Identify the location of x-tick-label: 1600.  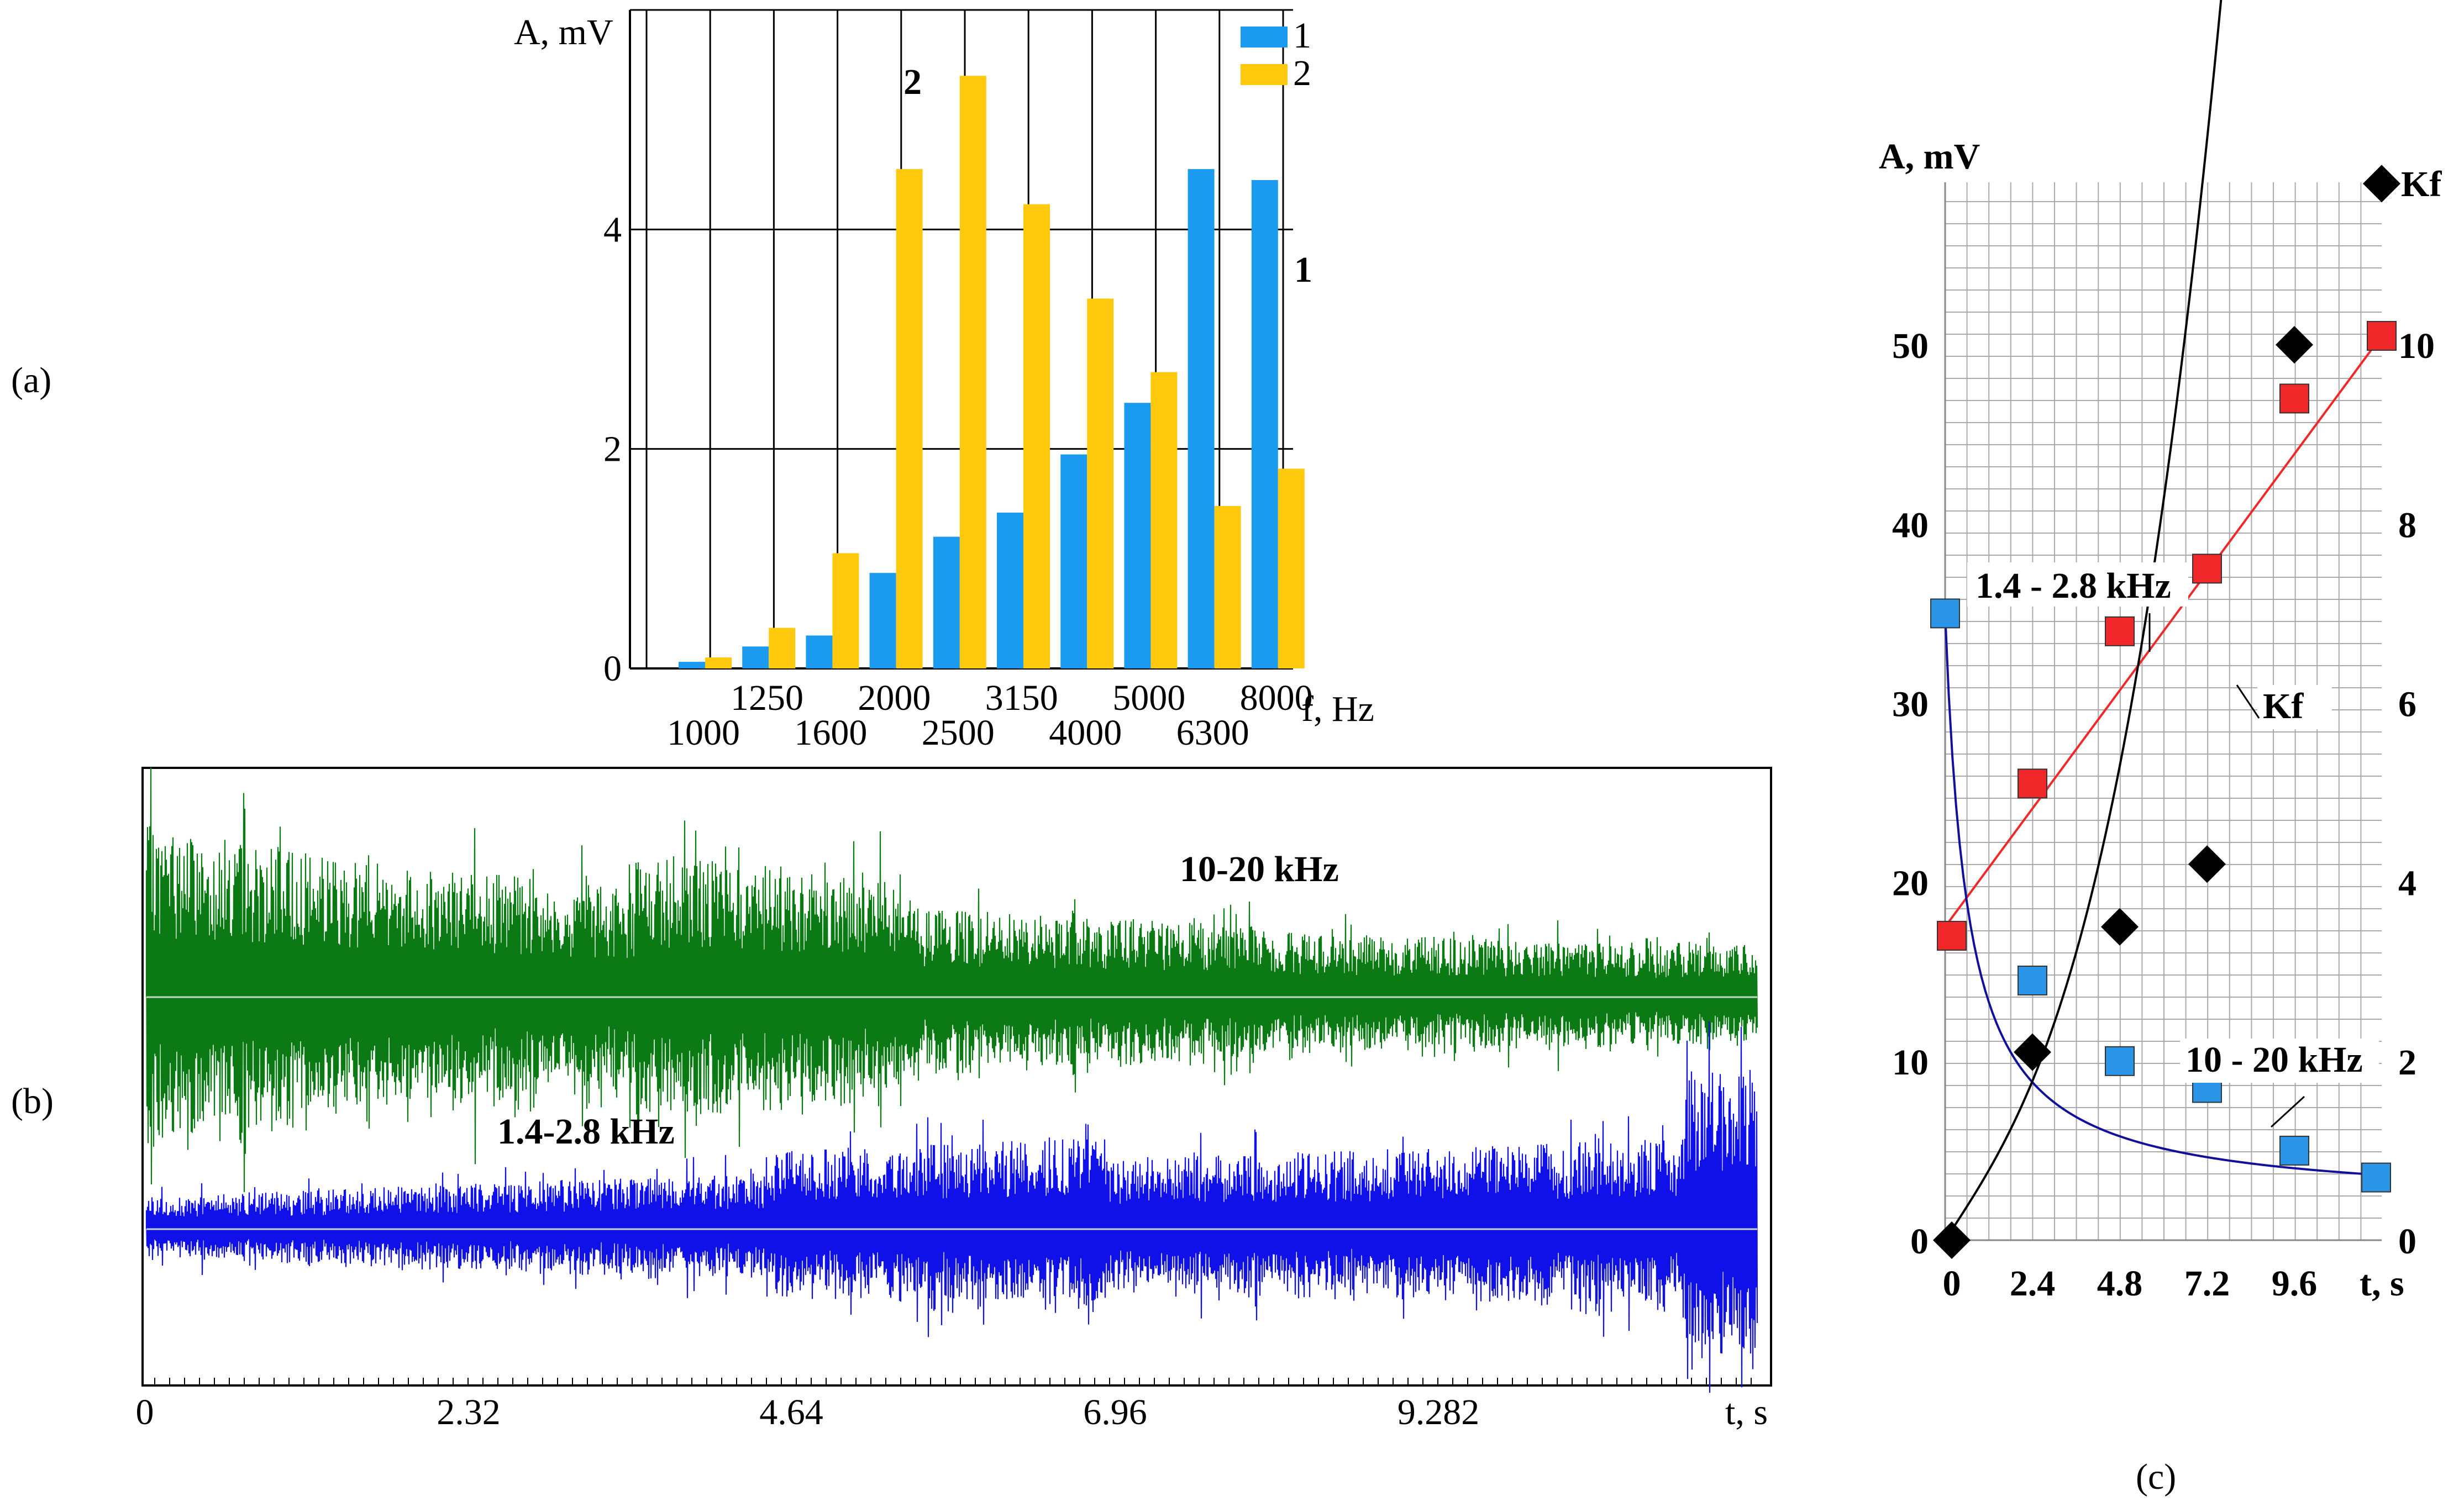
(830, 733).